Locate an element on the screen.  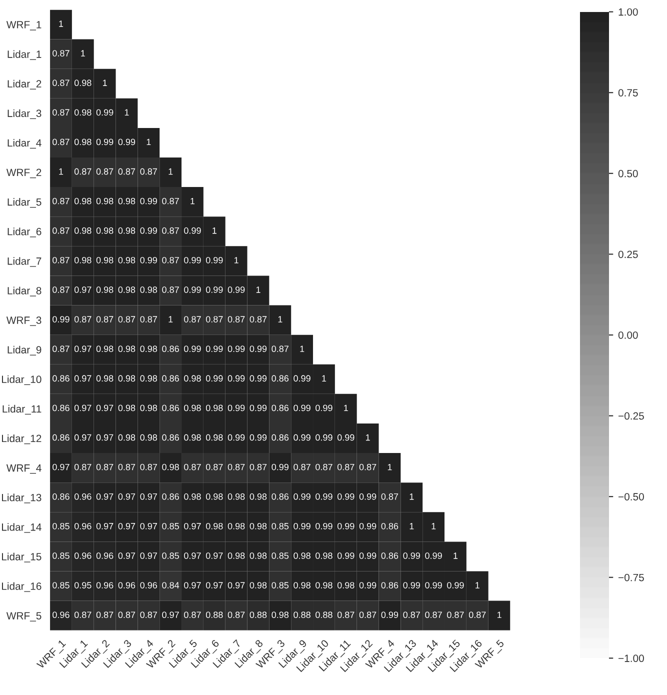
color-bar-label: −0.50 is located at coordinates (631, 496).